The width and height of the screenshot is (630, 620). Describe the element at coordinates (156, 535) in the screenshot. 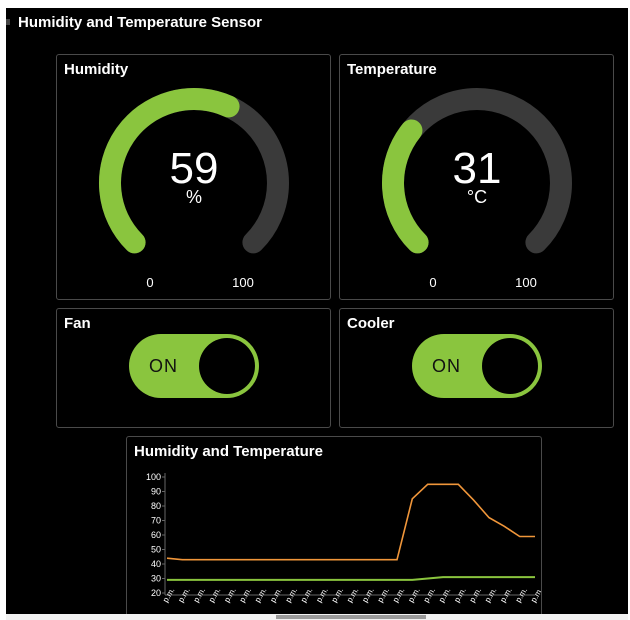

I see `y-tick-label: 60` at that location.